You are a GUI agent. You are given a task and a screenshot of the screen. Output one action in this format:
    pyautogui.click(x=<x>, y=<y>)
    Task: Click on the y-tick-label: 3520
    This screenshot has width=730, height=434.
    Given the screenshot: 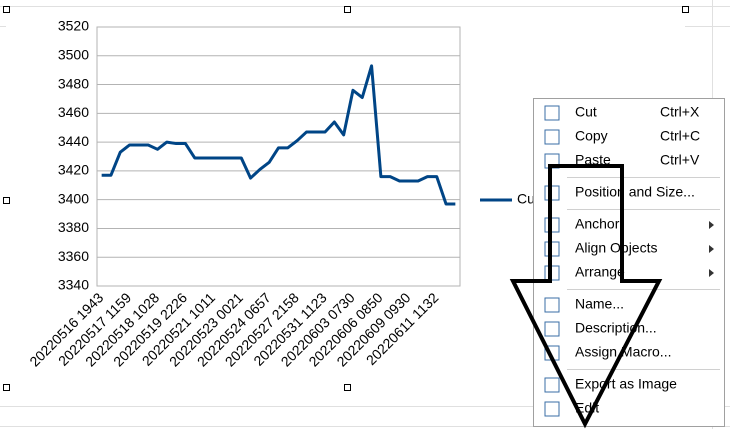 What is the action you would take?
    pyautogui.click(x=73, y=26)
    